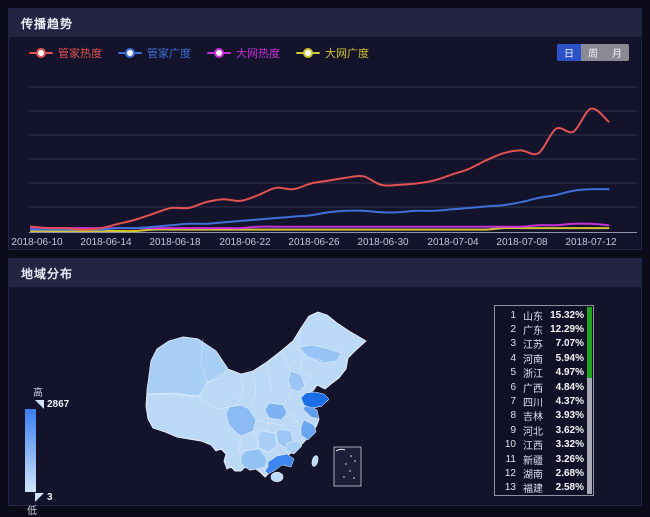 The height and width of the screenshot is (517, 650). Describe the element at coordinates (47, 23) in the screenshot. I see `trend-panel-title: 传播趋势` at that location.